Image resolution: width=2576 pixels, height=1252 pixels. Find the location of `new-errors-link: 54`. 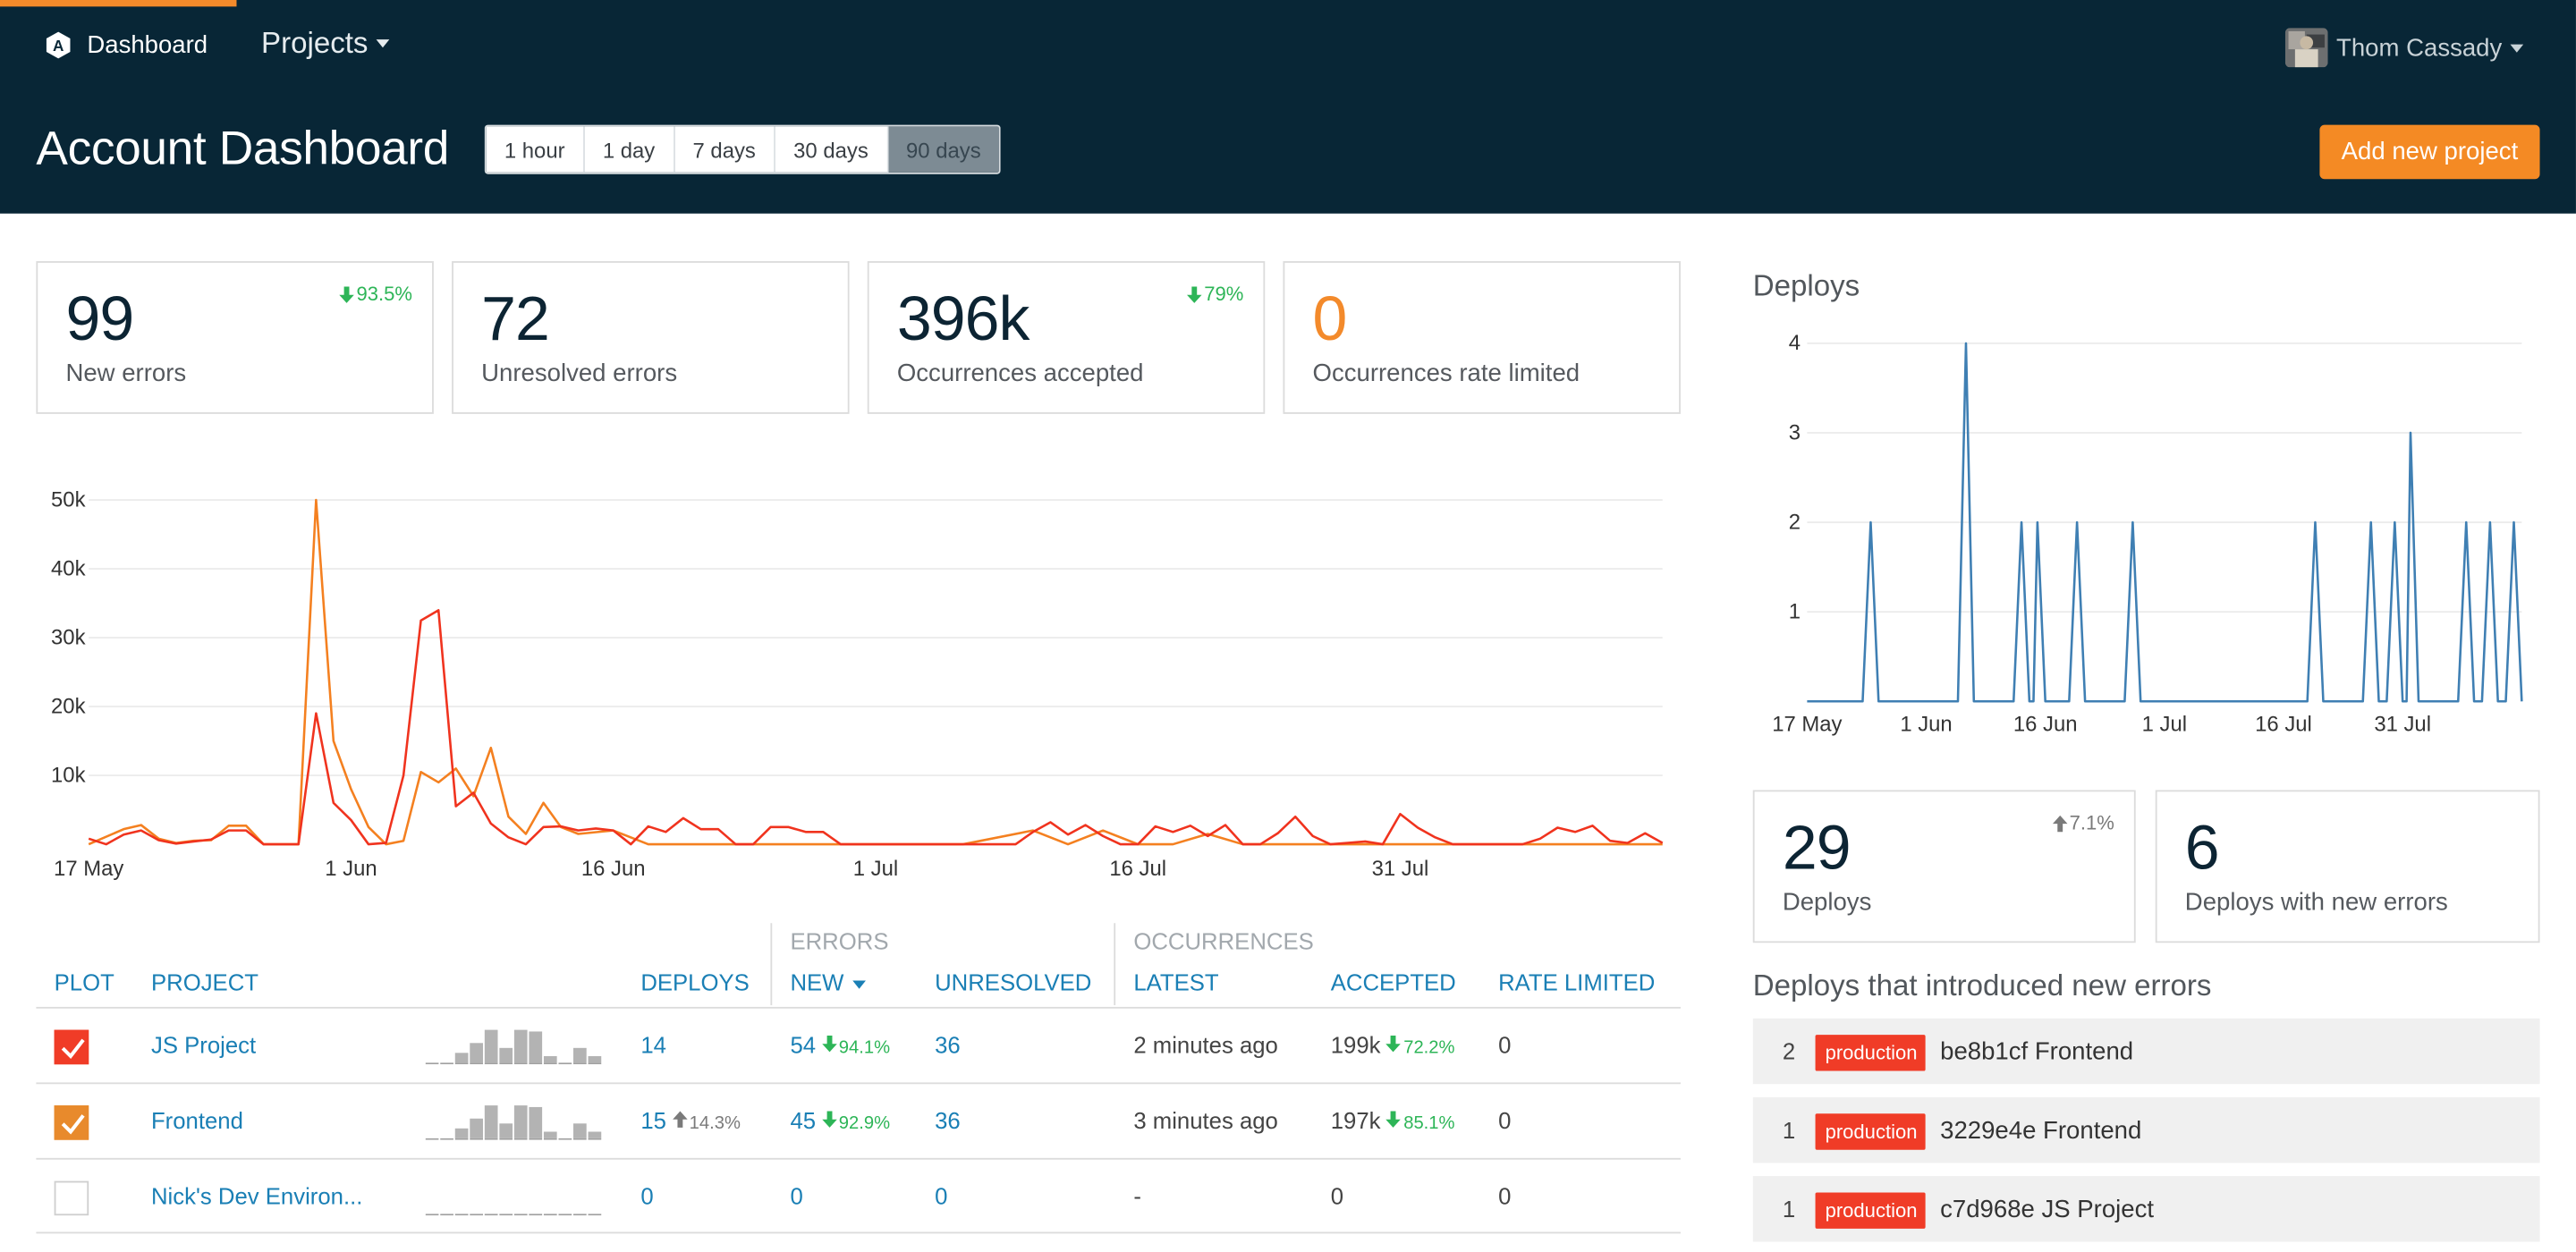

new-errors-link: 54 is located at coordinates (803, 1044).